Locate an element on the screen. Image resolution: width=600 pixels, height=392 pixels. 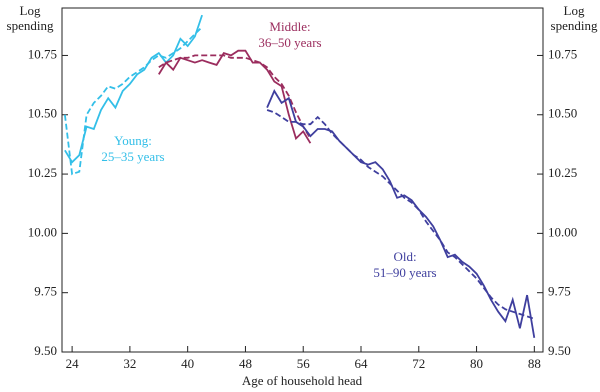
y2-axis-title: spending is located at coordinates (574, 25).